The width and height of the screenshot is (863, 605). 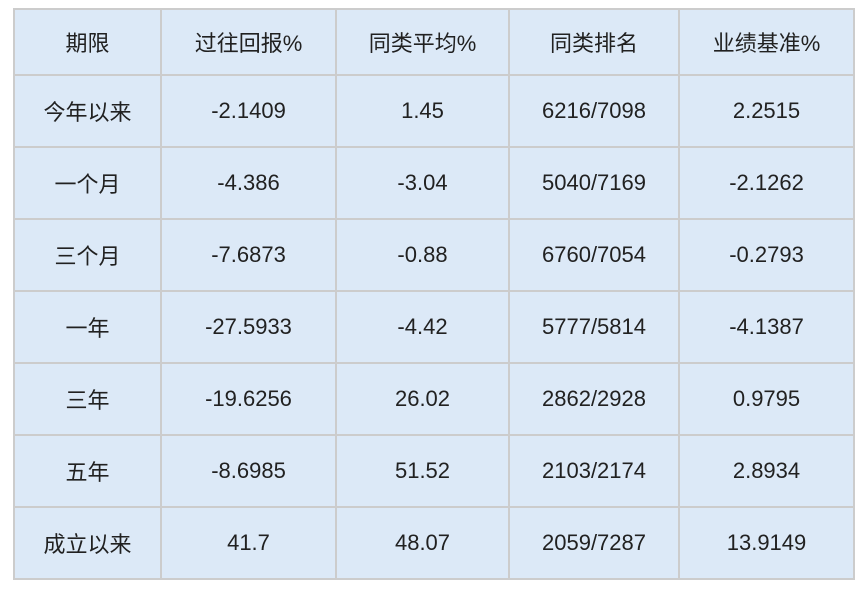 What do you see at coordinates (766, 399) in the screenshot?
I see `benchmark-cell: 0.9795` at bounding box center [766, 399].